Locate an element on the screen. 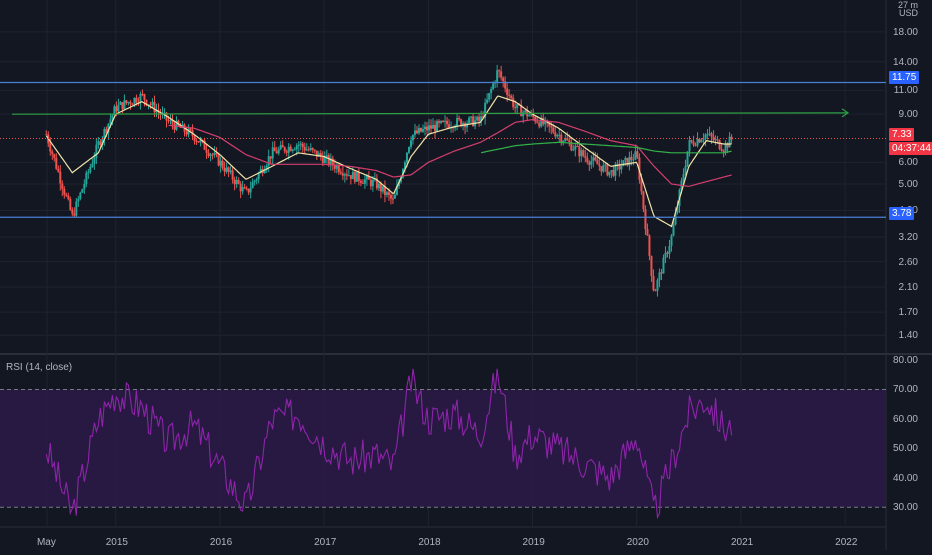  rsi-tick-label: 70.00 is located at coordinates (905, 390).